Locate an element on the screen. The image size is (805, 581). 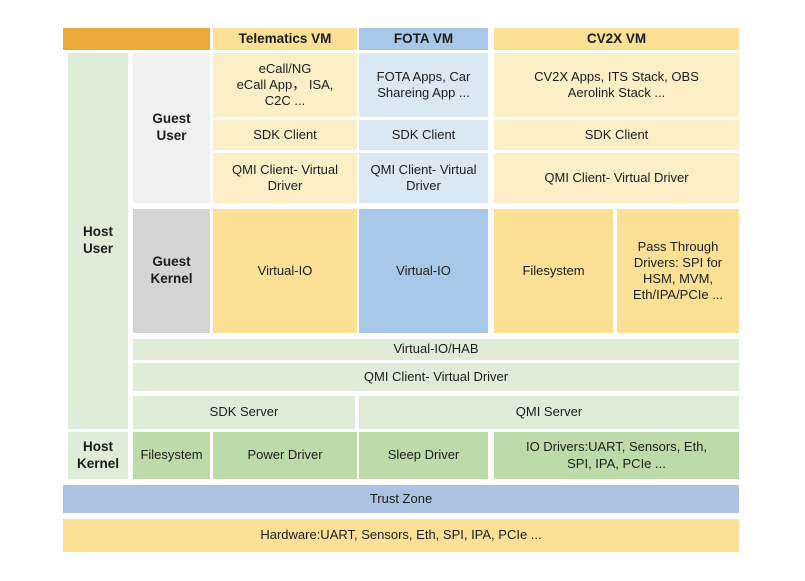
cv2x-filesystem-cell: Filesystem is located at coordinates (553, 271).